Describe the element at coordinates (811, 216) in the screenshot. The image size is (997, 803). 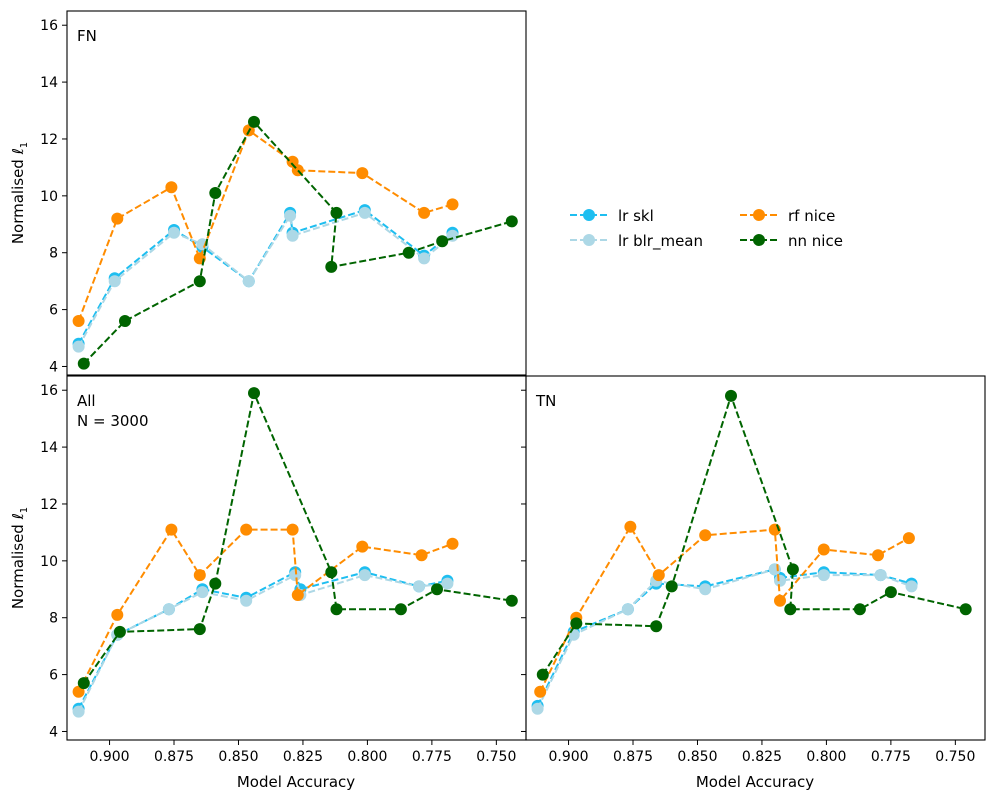
I see `legend-label-rf-nice: rf nice` at that location.